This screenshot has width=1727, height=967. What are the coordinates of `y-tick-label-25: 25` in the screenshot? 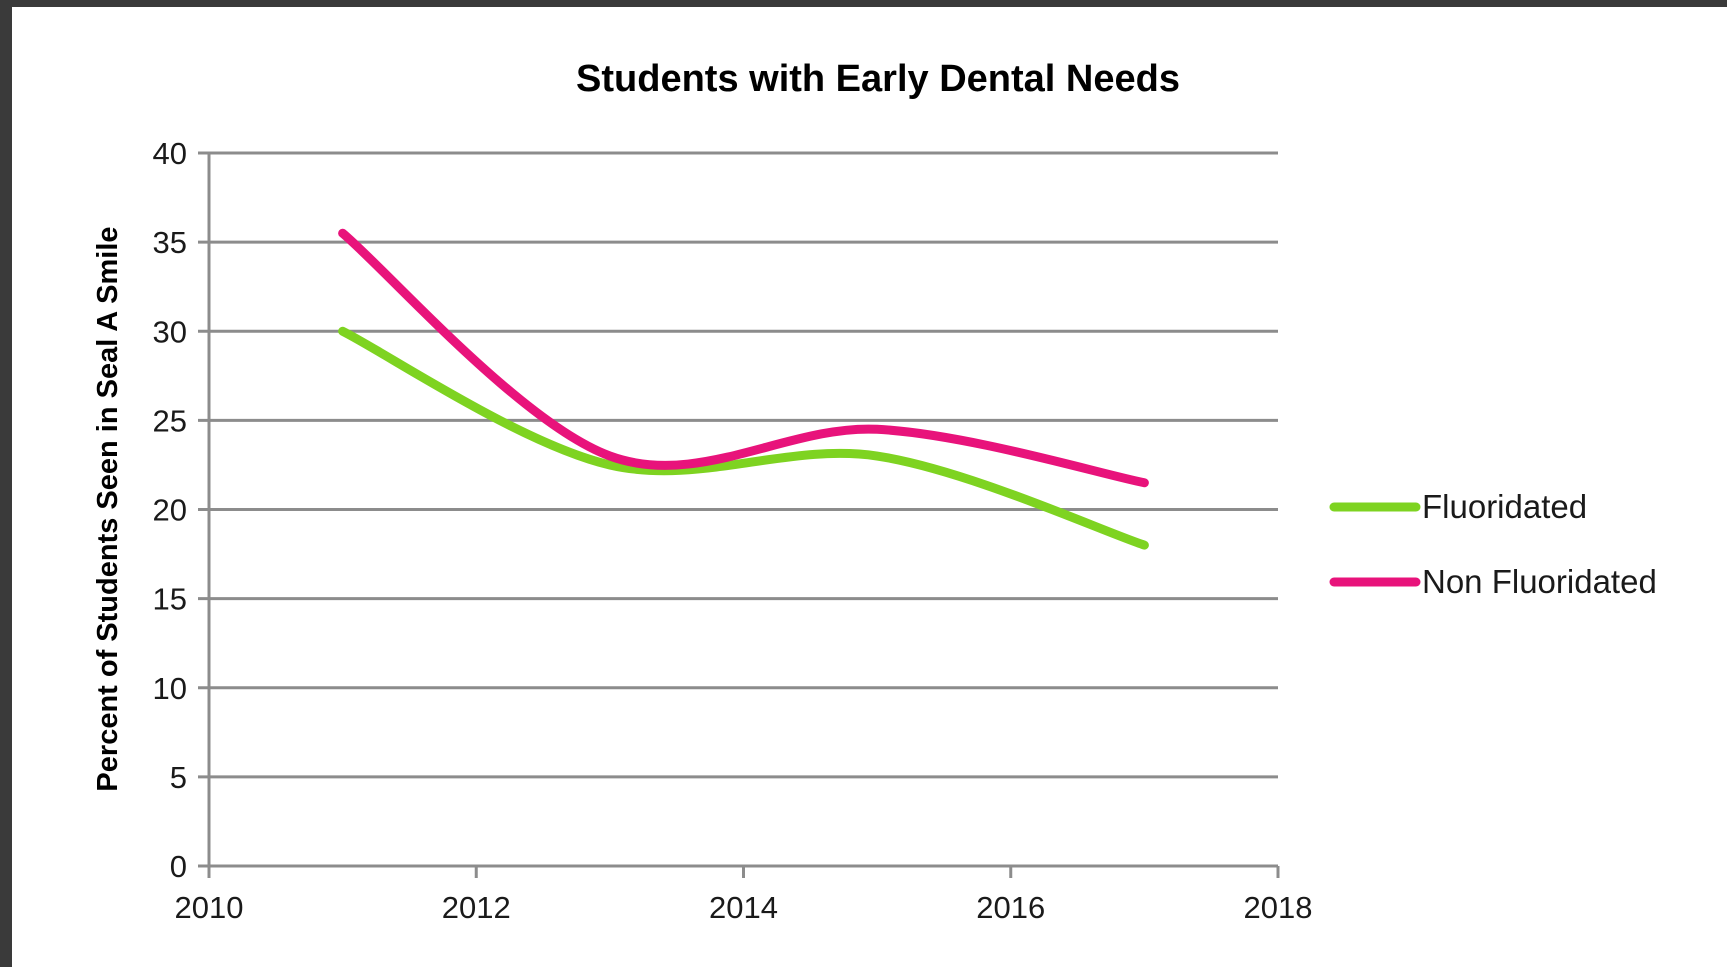 It's located at (170, 420).